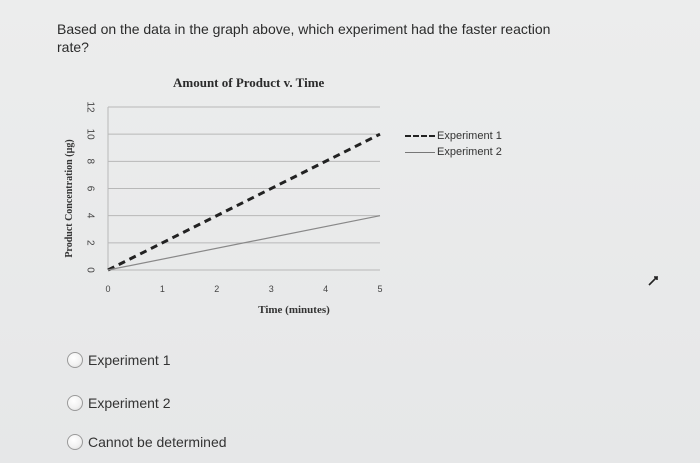 This screenshot has height=463, width=700. I want to click on x-tick-label: 0, so click(107, 289).